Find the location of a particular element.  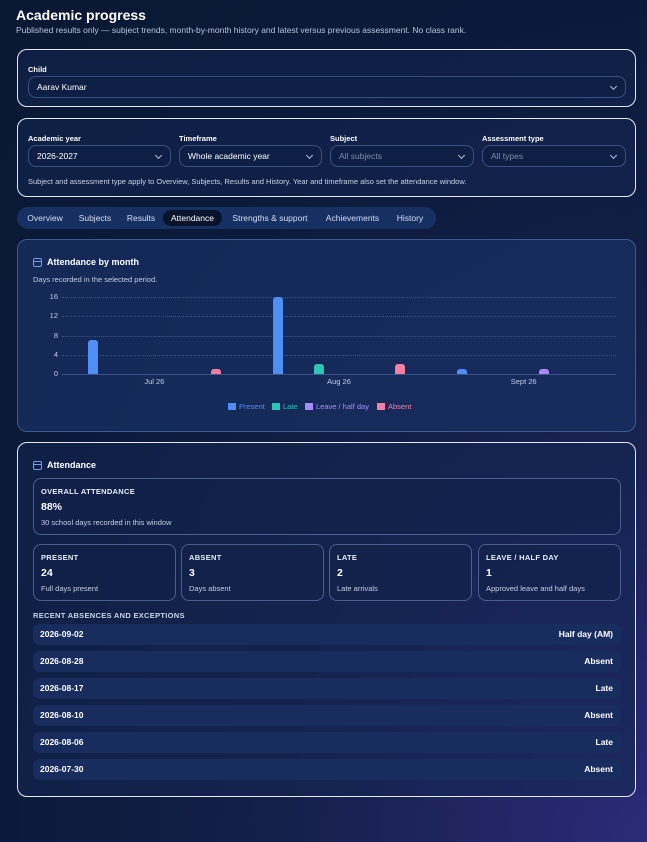

overall-attendance-value: 88% is located at coordinates (52, 507).